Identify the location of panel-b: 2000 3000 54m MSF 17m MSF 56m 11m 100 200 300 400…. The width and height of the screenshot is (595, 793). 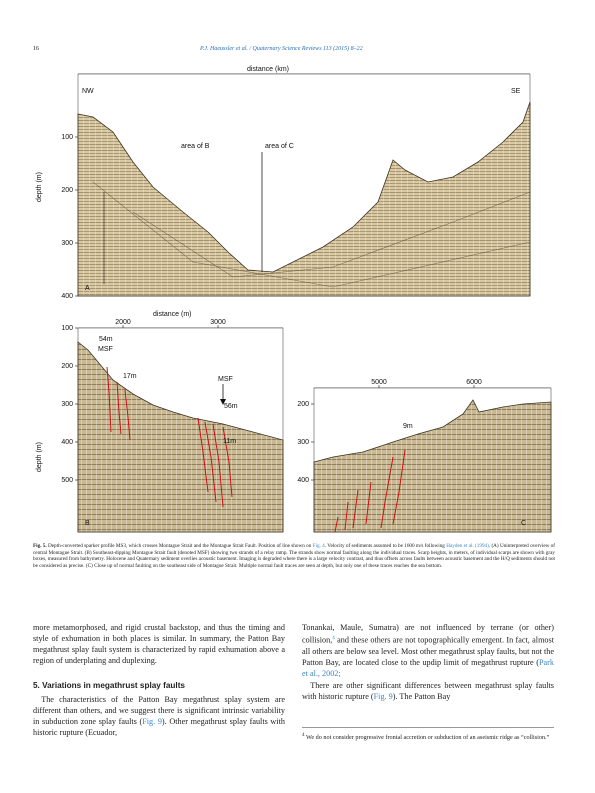
(160, 426).